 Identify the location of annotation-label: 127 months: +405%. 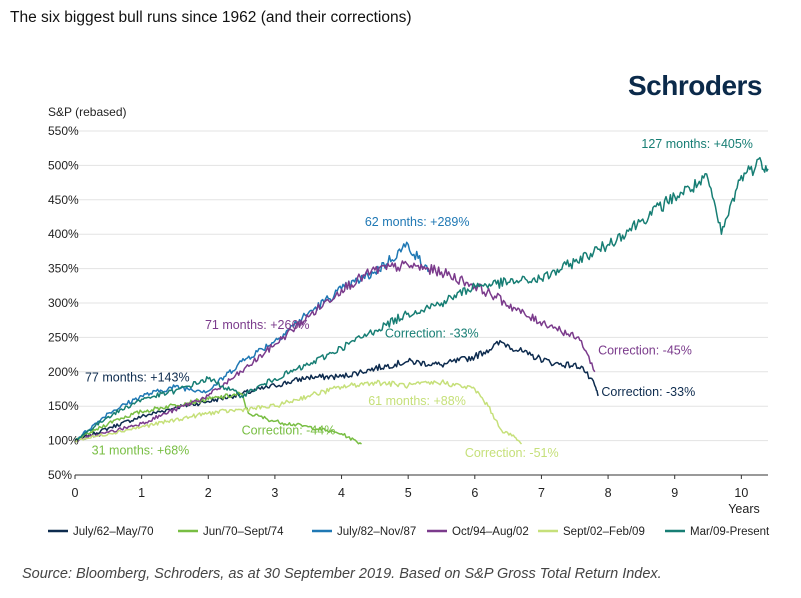
(697, 144).